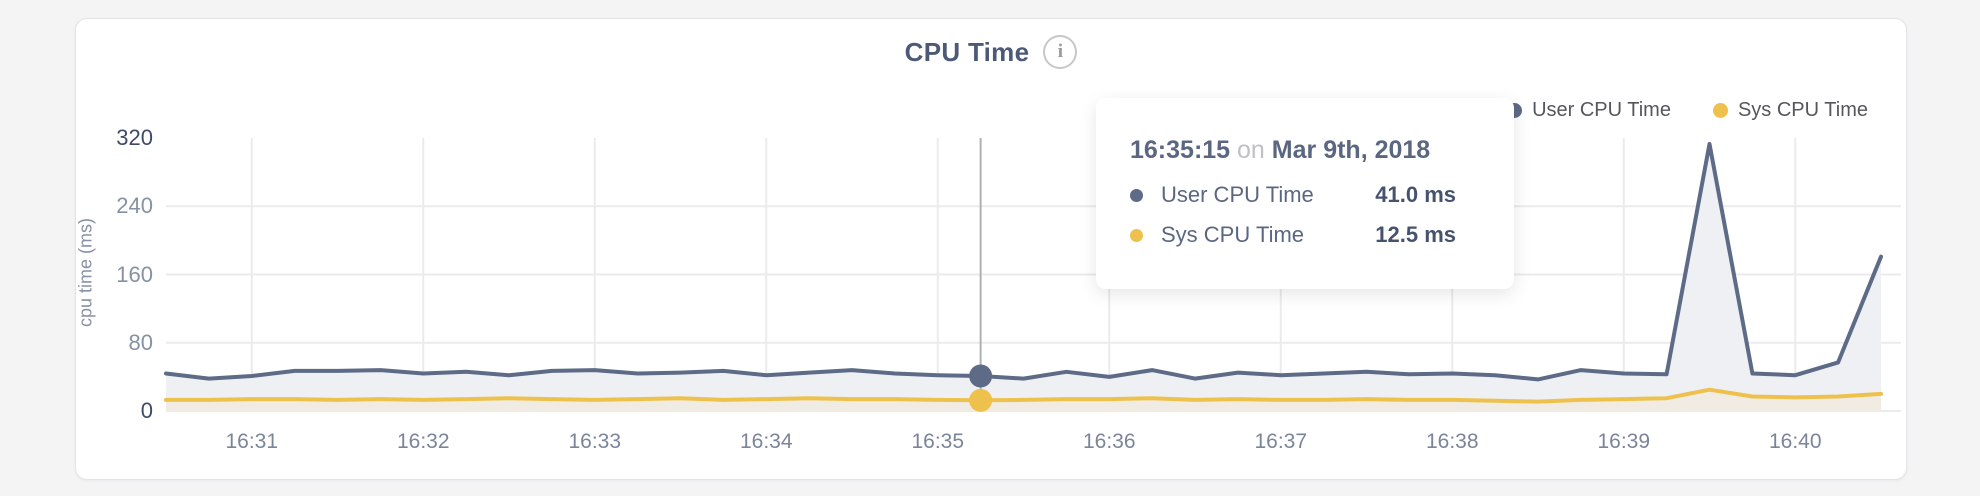 The width and height of the screenshot is (1980, 496). Describe the element at coordinates (1415, 234) in the screenshot. I see `tooltip-value-sys: 12.5 ms` at that location.